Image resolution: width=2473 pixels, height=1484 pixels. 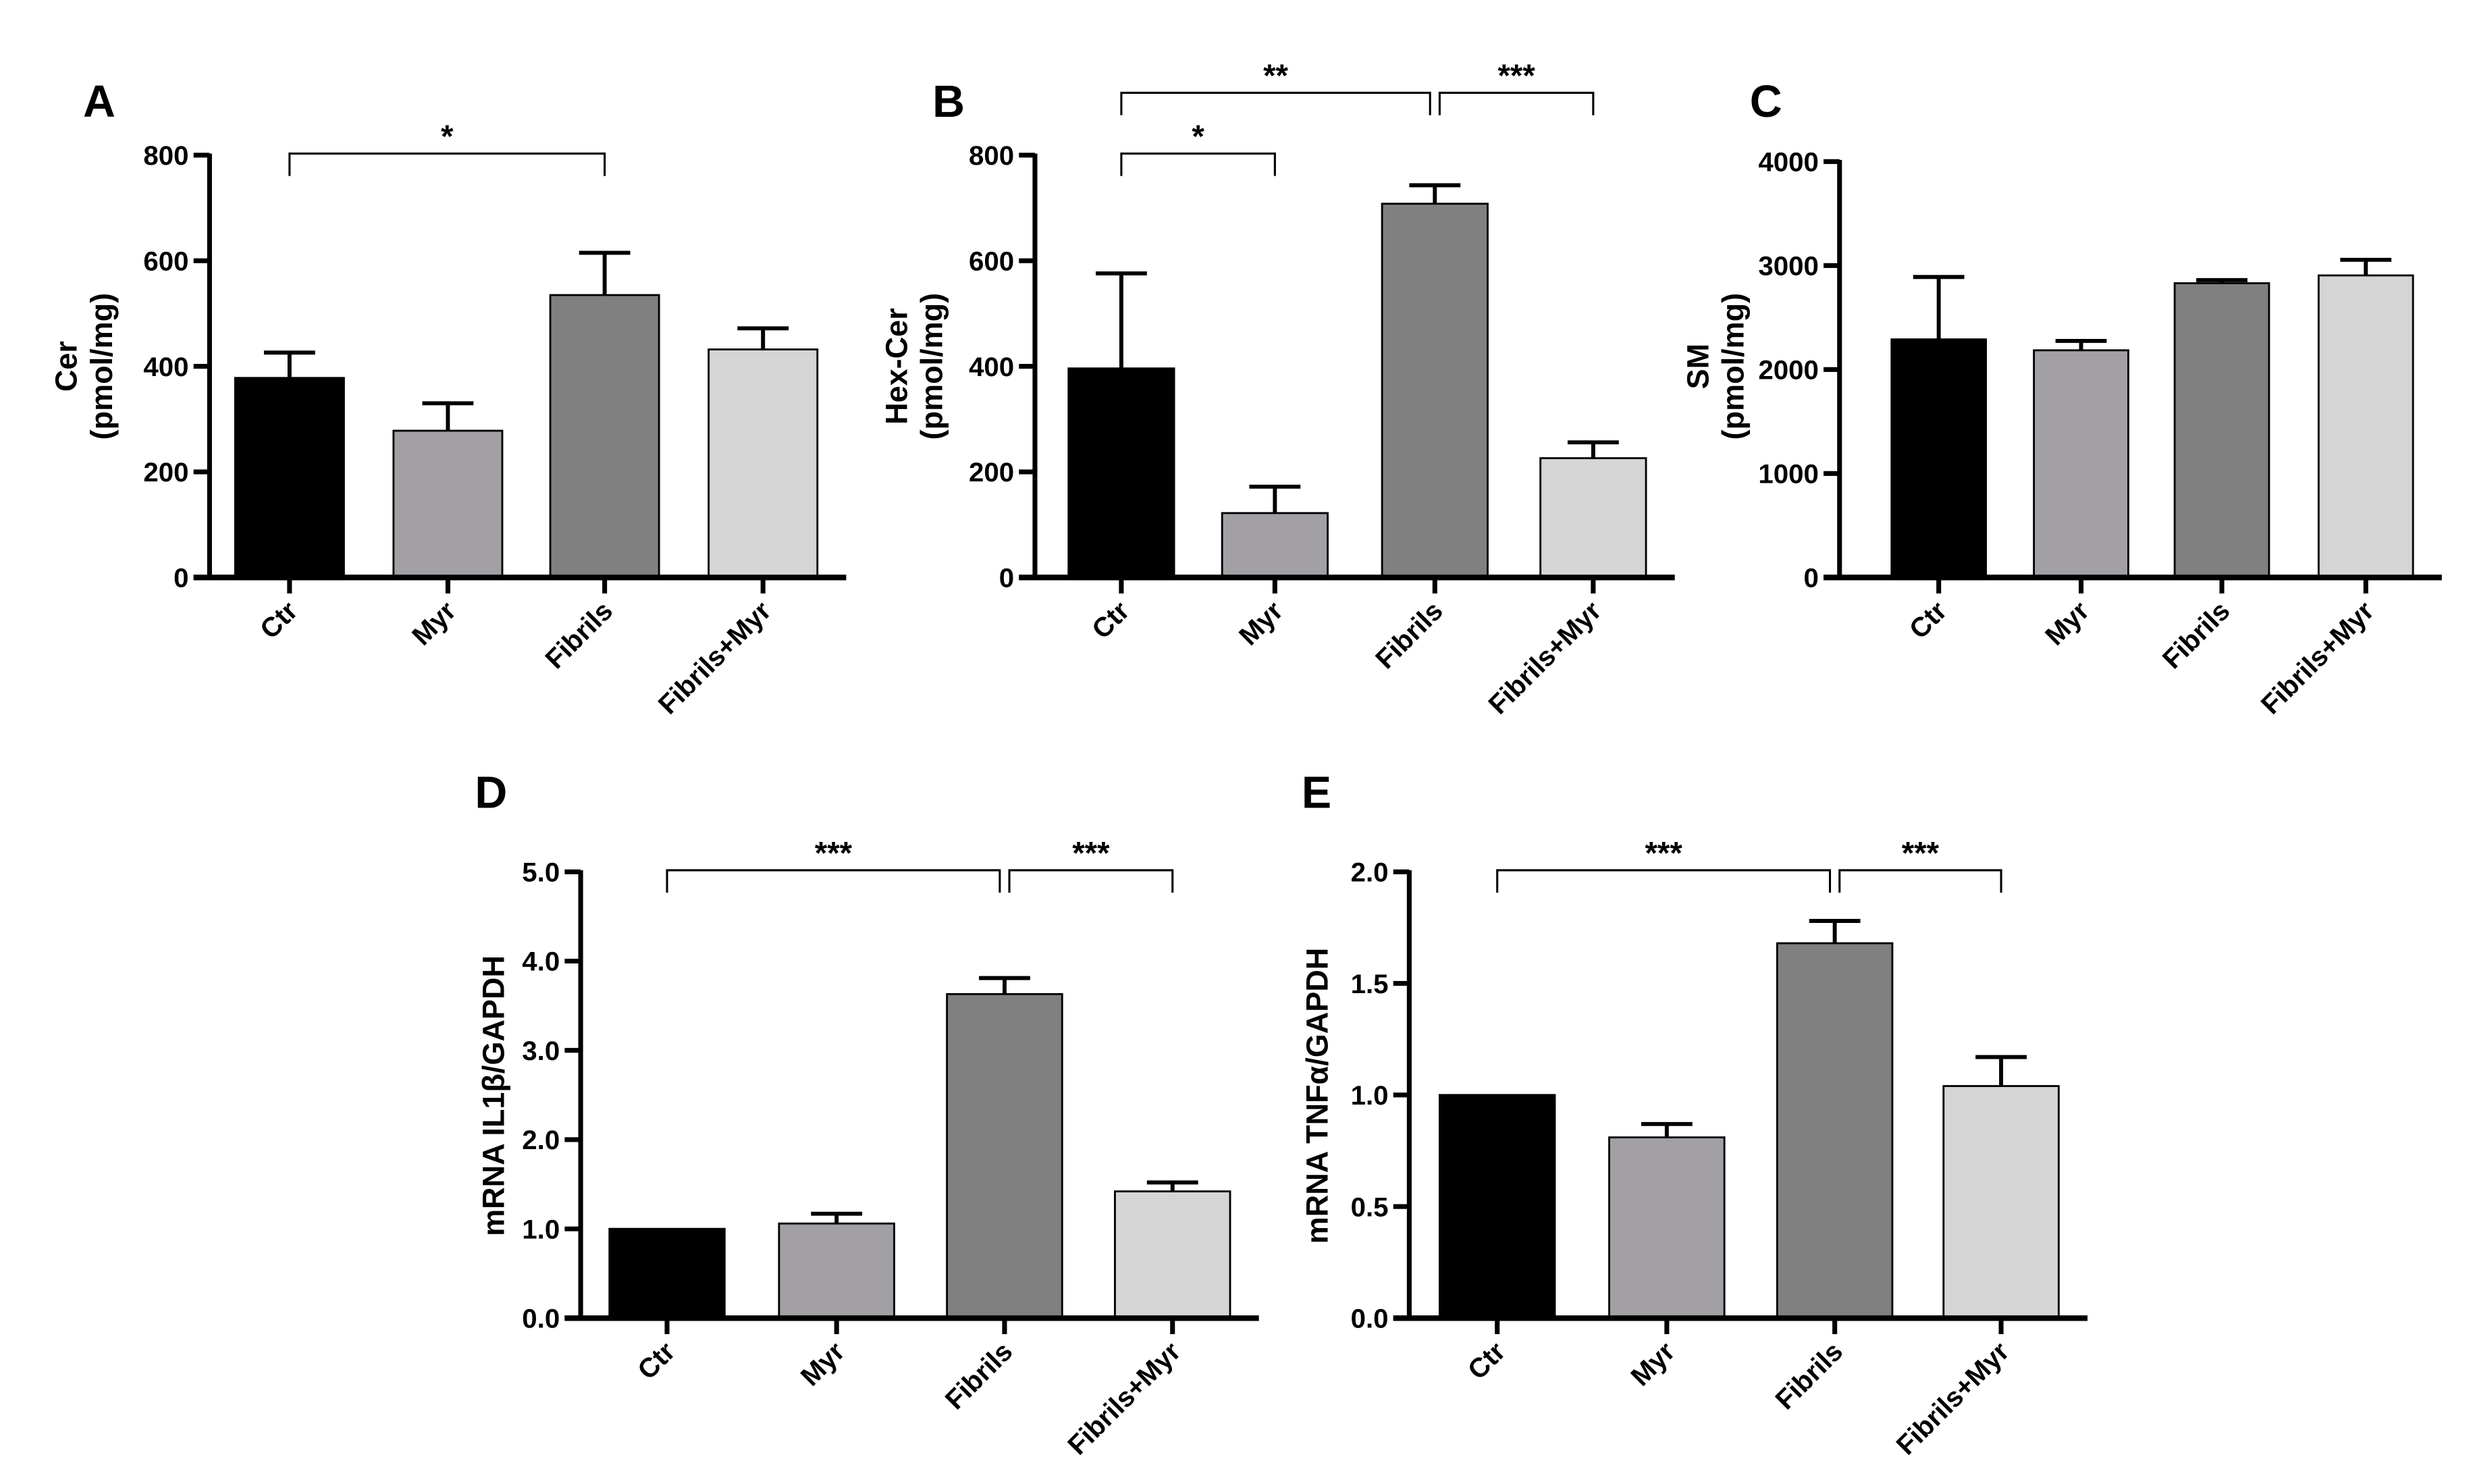 What do you see at coordinates (541, 1051) in the screenshot?
I see `y-tick-label: 3.0` at bounding box center [541, 1051].